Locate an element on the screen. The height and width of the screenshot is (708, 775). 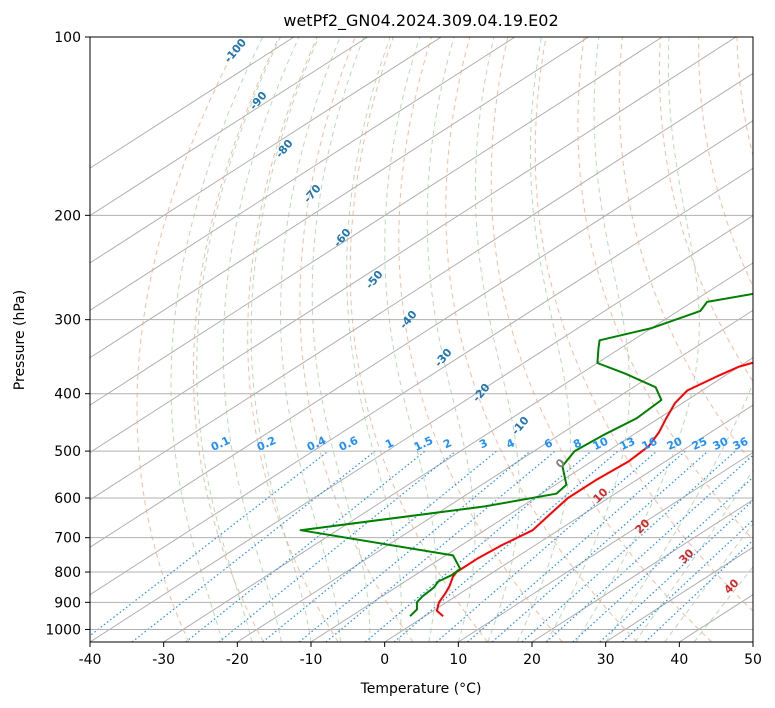
x-tick-label: -10 is located at coordinates (311, 660).